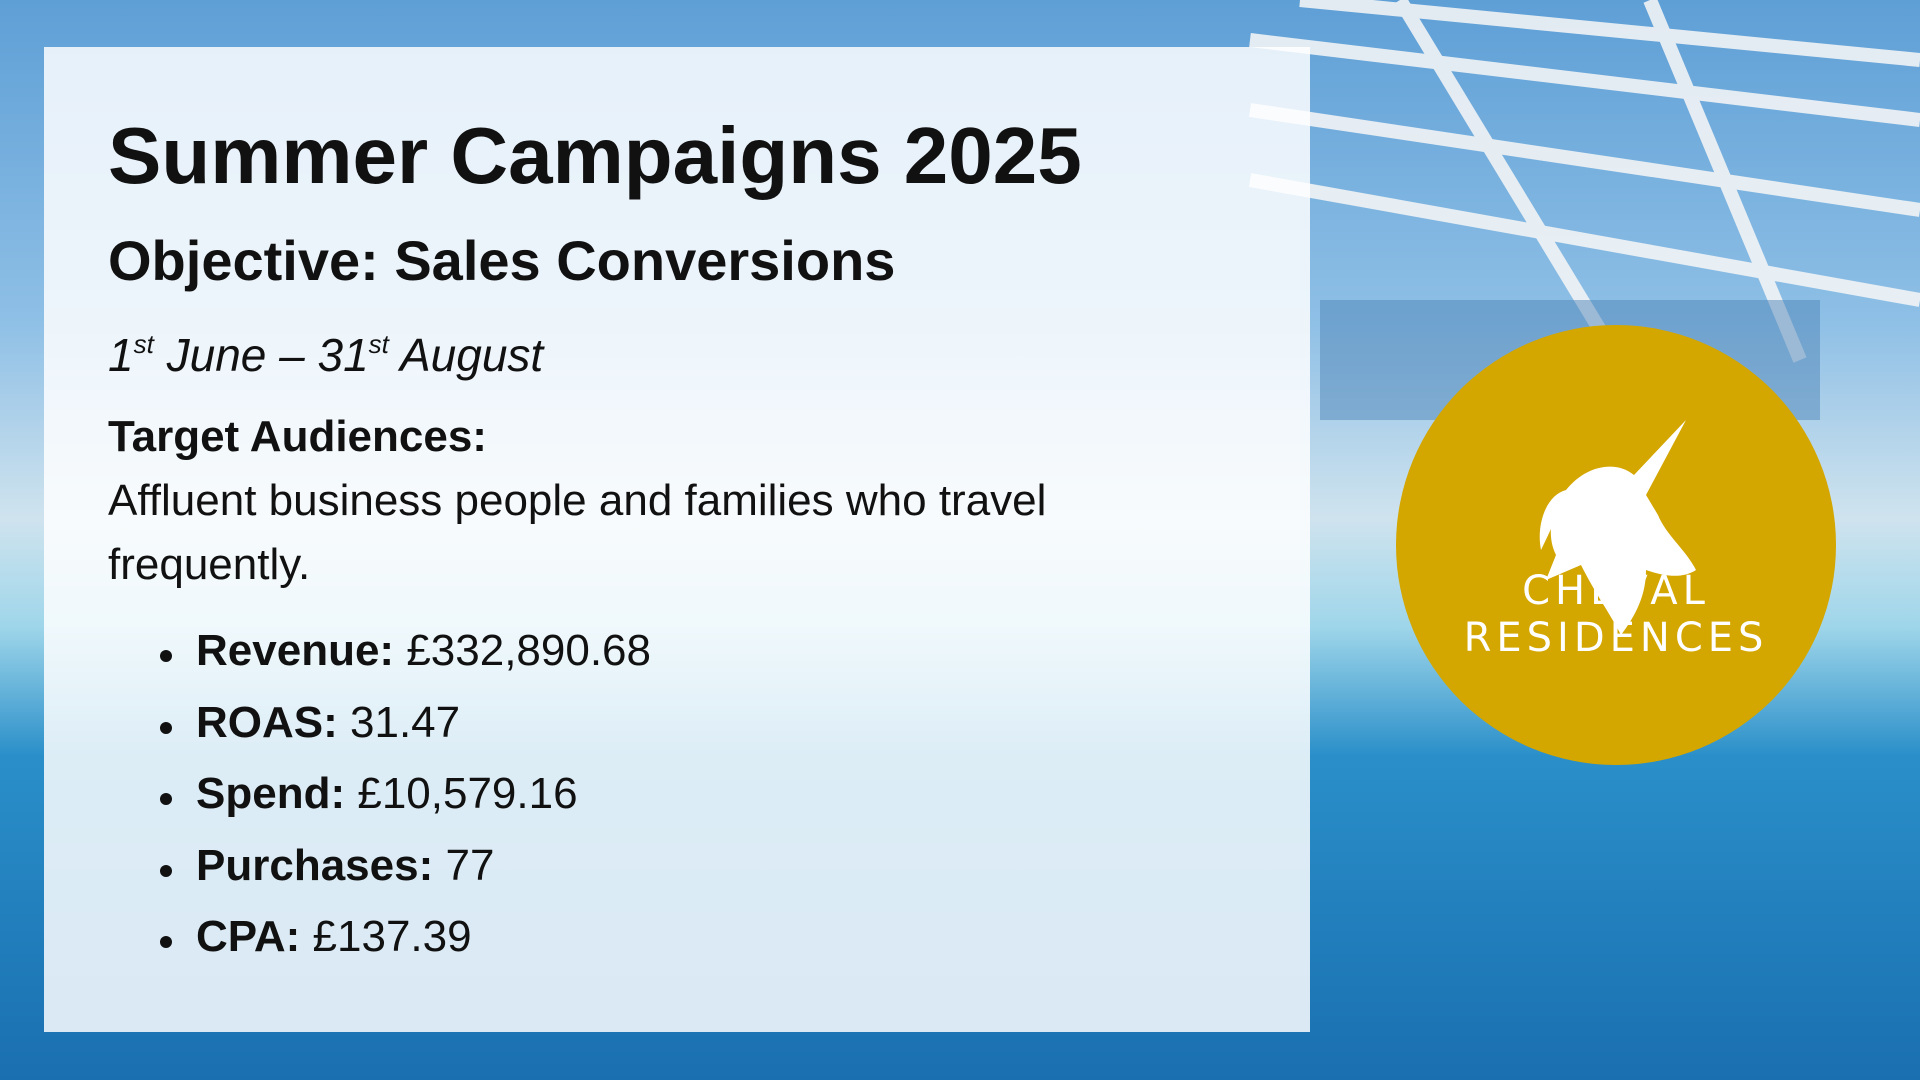  I want to click on metric-item: Revenue: £332,890.68, so click(405, 651).